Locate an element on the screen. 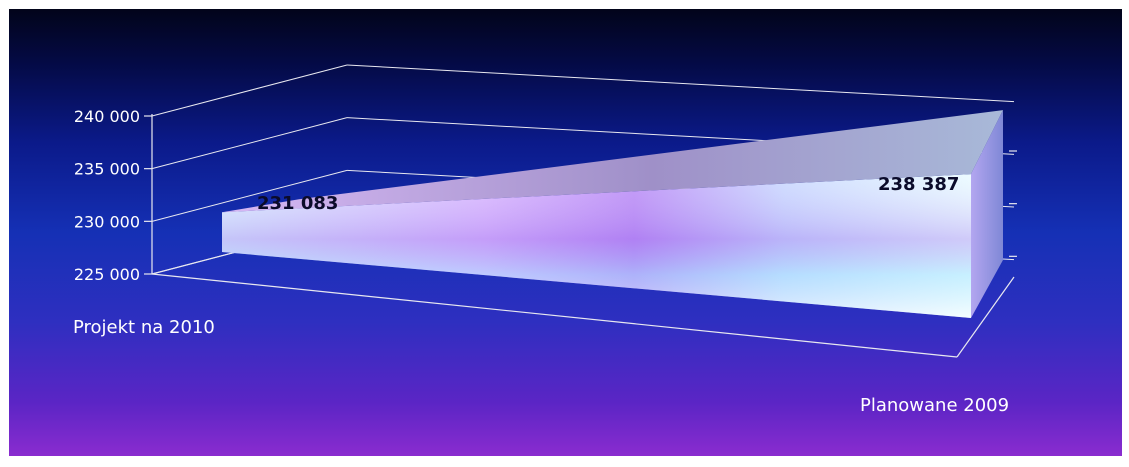 The width and height of the screenshot is (1129, 467). area-side-face is located at coordinates (987, 214).